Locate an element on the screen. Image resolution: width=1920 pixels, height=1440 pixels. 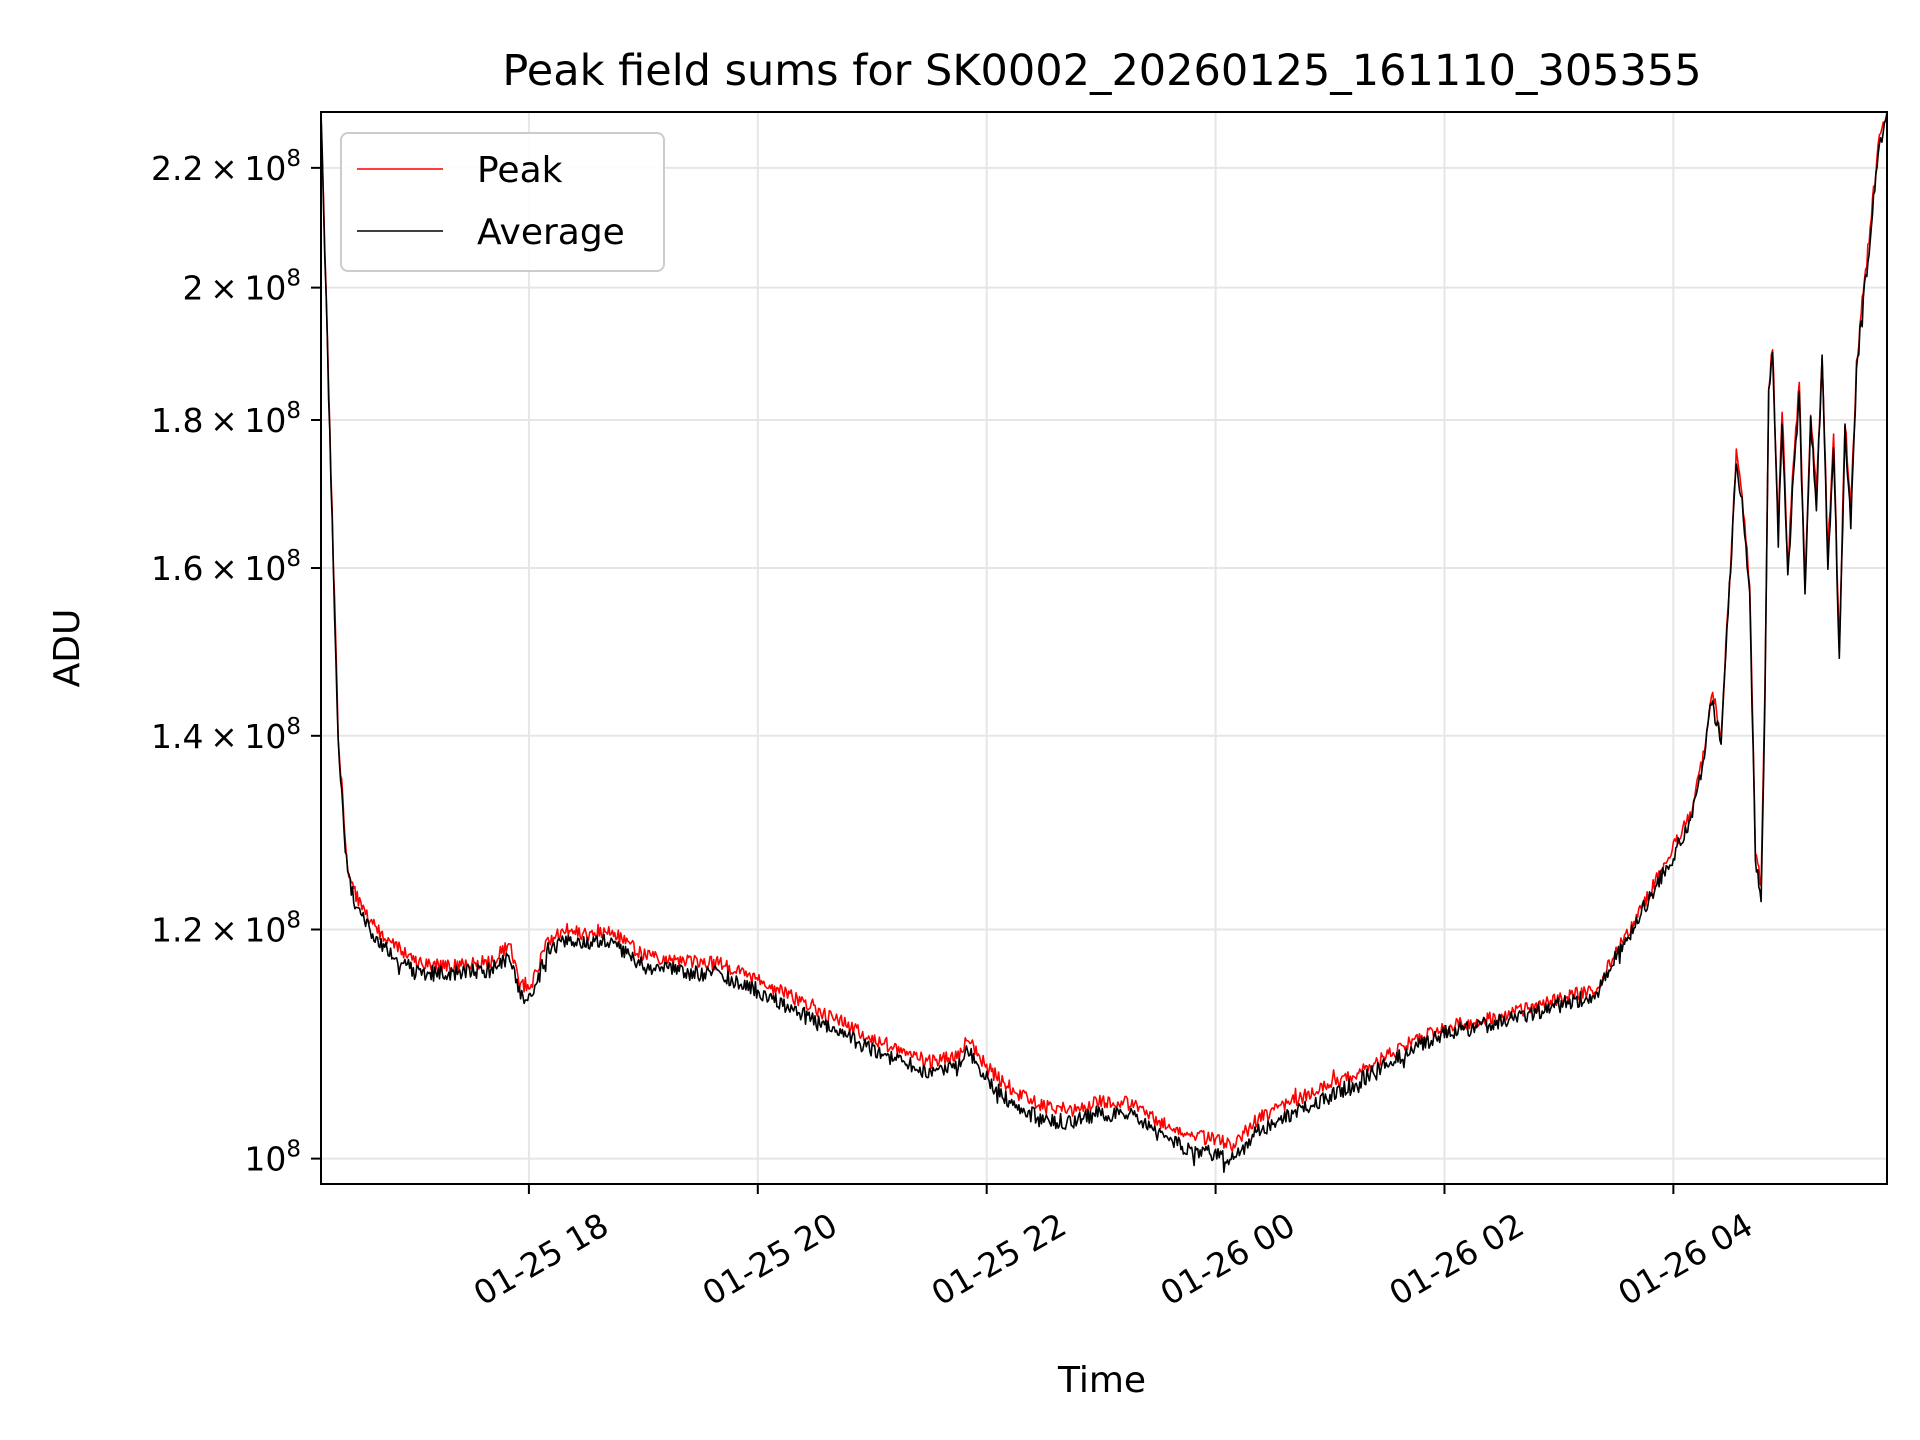
x-axis-label: Time is located at coordinates (1101, 1380).